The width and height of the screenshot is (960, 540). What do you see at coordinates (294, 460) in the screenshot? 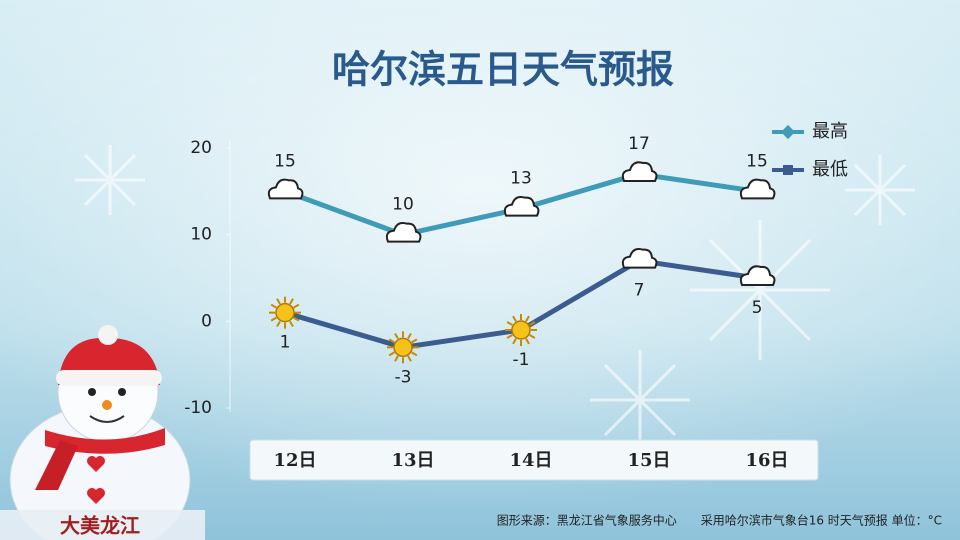
I see `x-tick-label: 12日` at bounding box center [294, 460].